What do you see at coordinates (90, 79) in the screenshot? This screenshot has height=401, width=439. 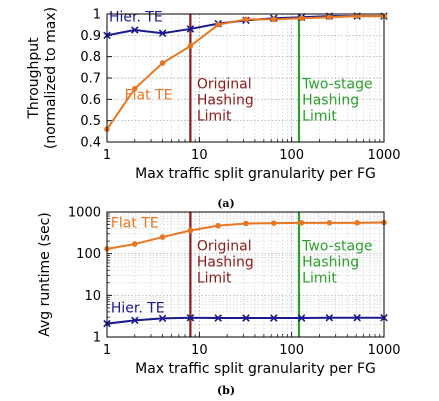 I see `y-tick-label: 0.7` at bounding box center [90, 79].